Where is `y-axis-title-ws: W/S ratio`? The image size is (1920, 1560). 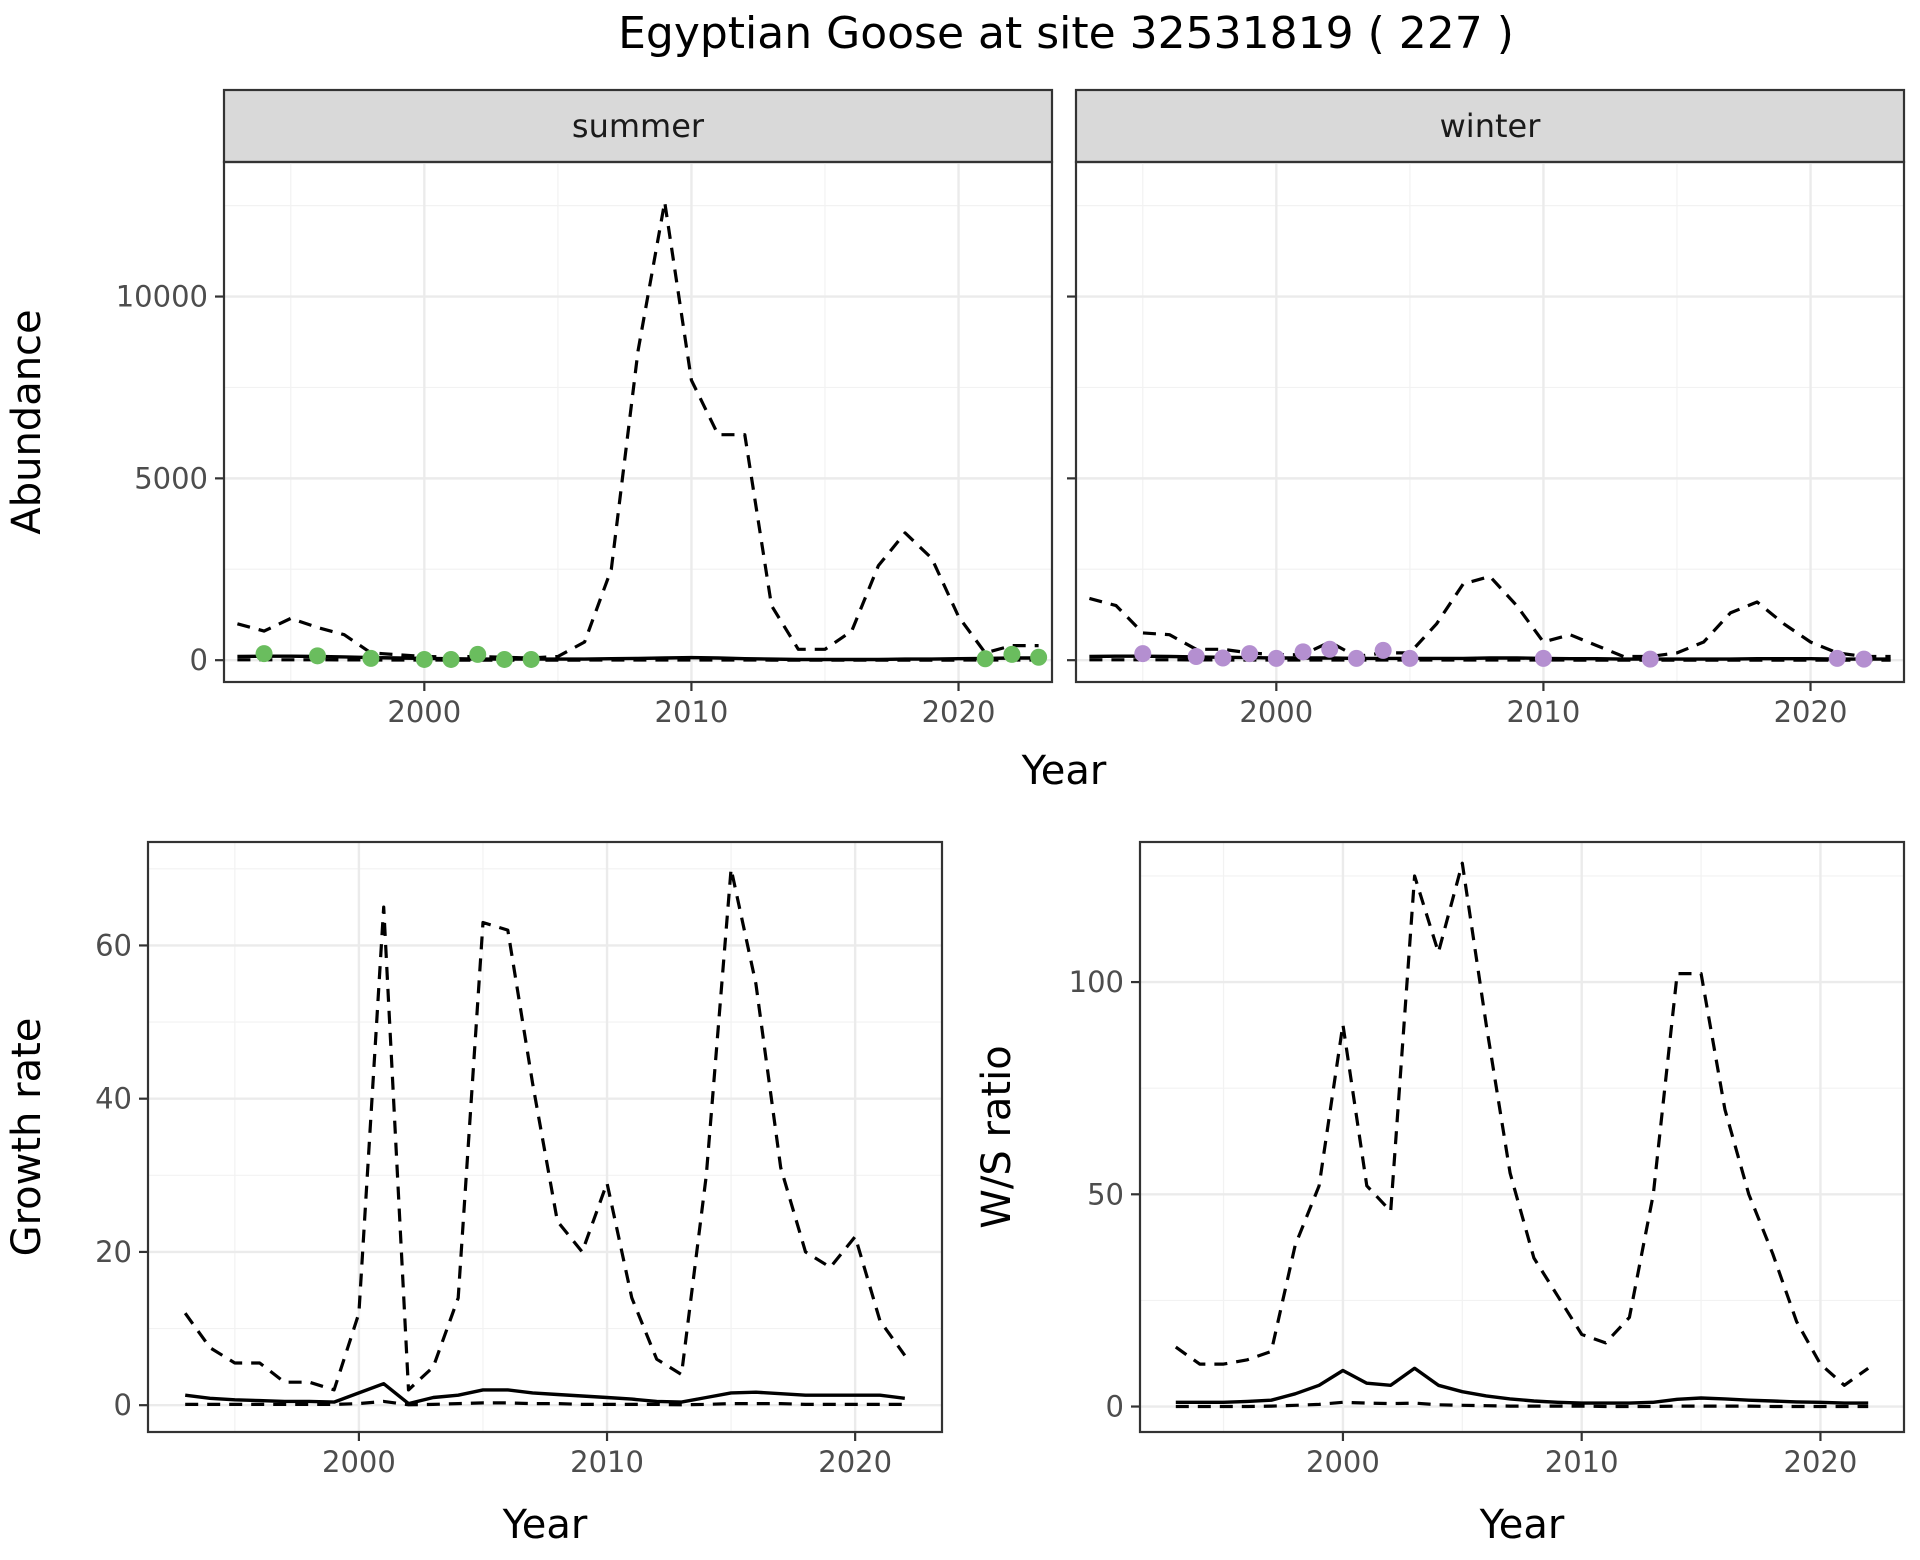
y-axis-title-ws: W/S ratio is located at coordinates (997, 1136).